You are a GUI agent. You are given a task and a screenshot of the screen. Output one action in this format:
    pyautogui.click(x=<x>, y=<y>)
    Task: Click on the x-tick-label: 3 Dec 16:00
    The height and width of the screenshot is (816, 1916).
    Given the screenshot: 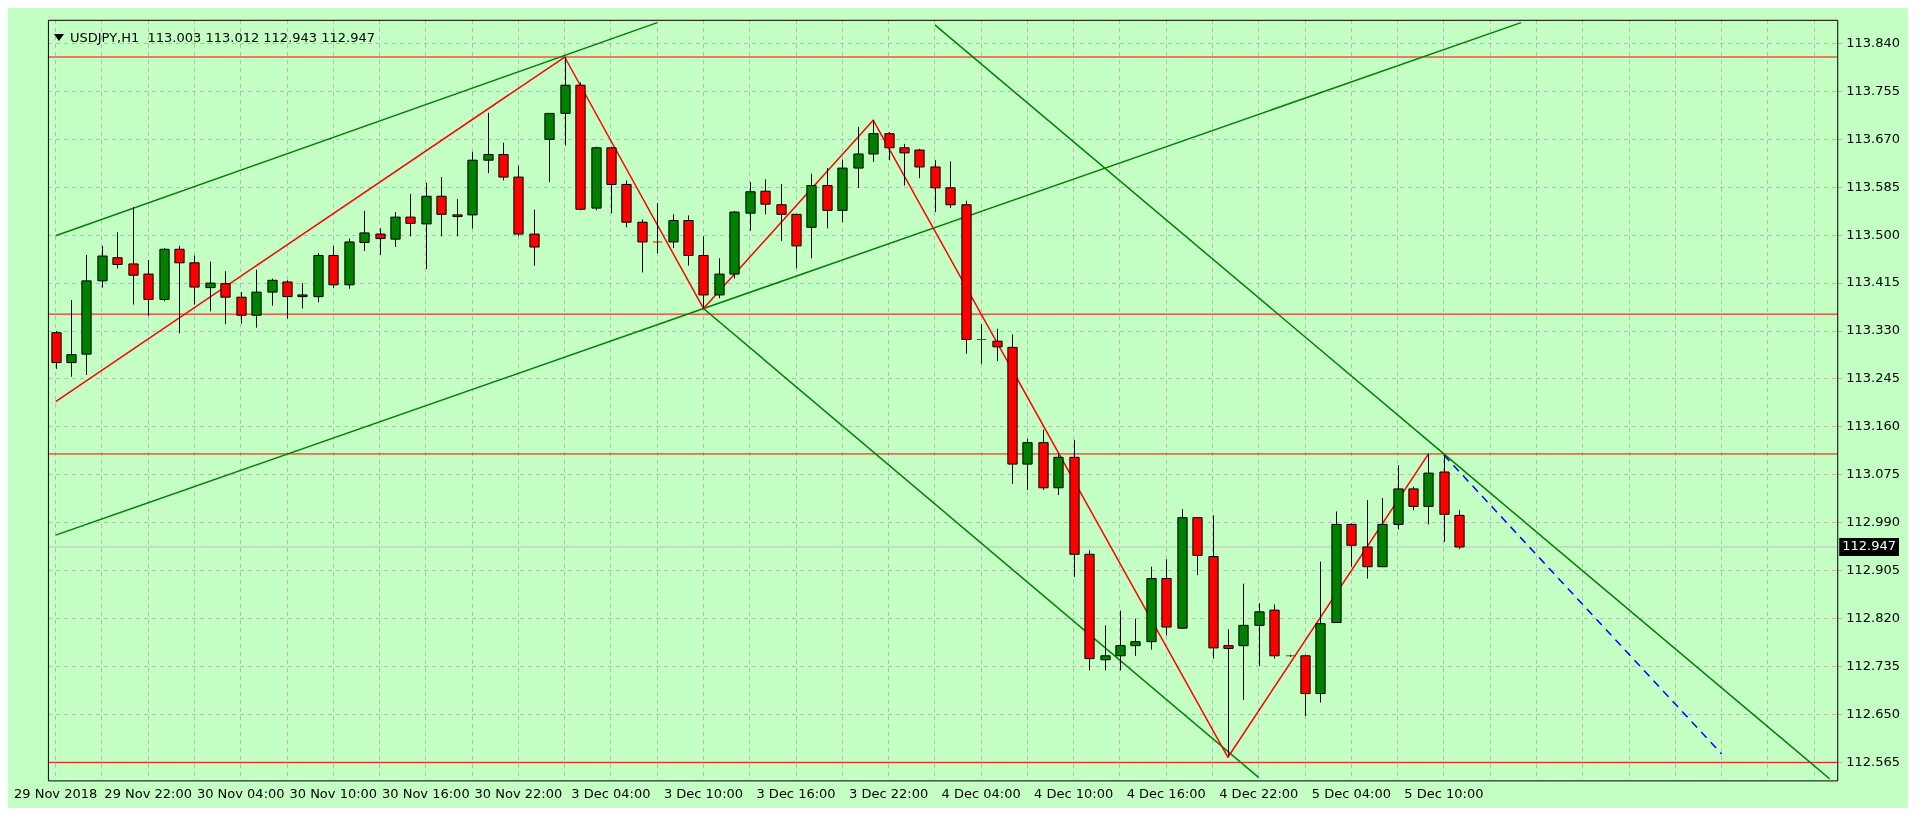 What is the action you would take?
    pyautogui.click(x=796, y=793)
    